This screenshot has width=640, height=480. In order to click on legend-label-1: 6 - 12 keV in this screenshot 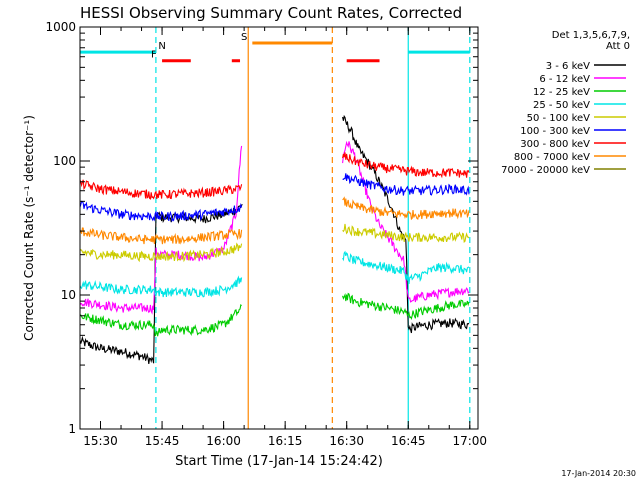, I will do `click(564, 79)`.